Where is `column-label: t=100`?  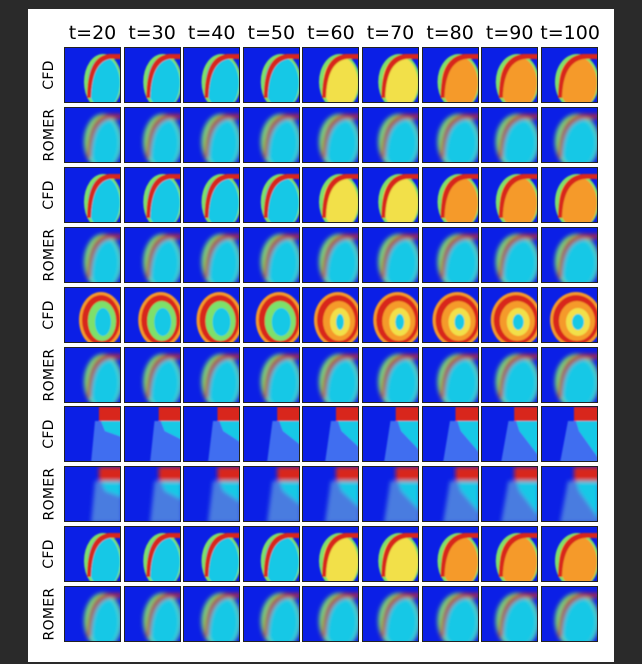 column-label: t=100 is located at coordinates (570, 33).